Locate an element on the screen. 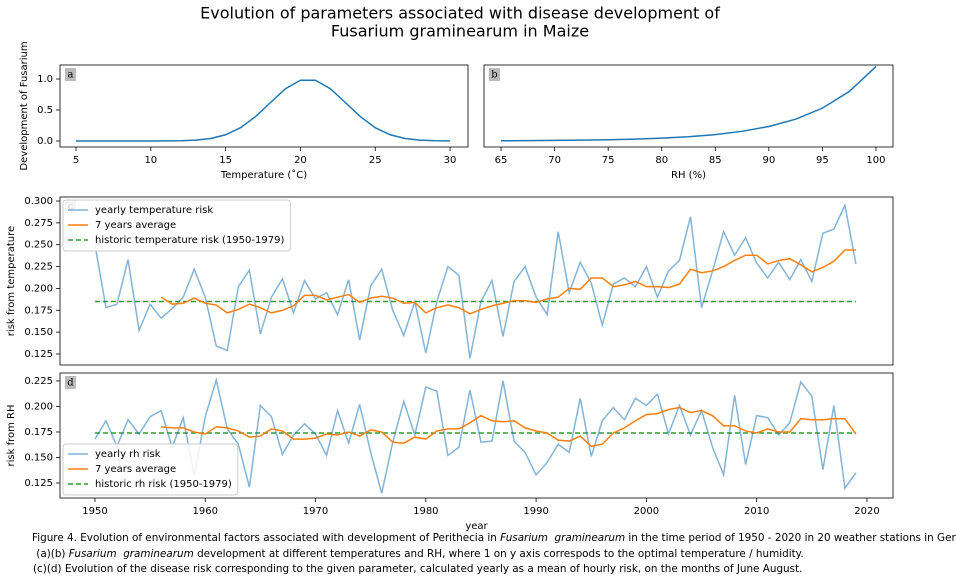 This screenshot has height=580, width=956. x-tick-label: 1980 is located at coordinates (425, 511).